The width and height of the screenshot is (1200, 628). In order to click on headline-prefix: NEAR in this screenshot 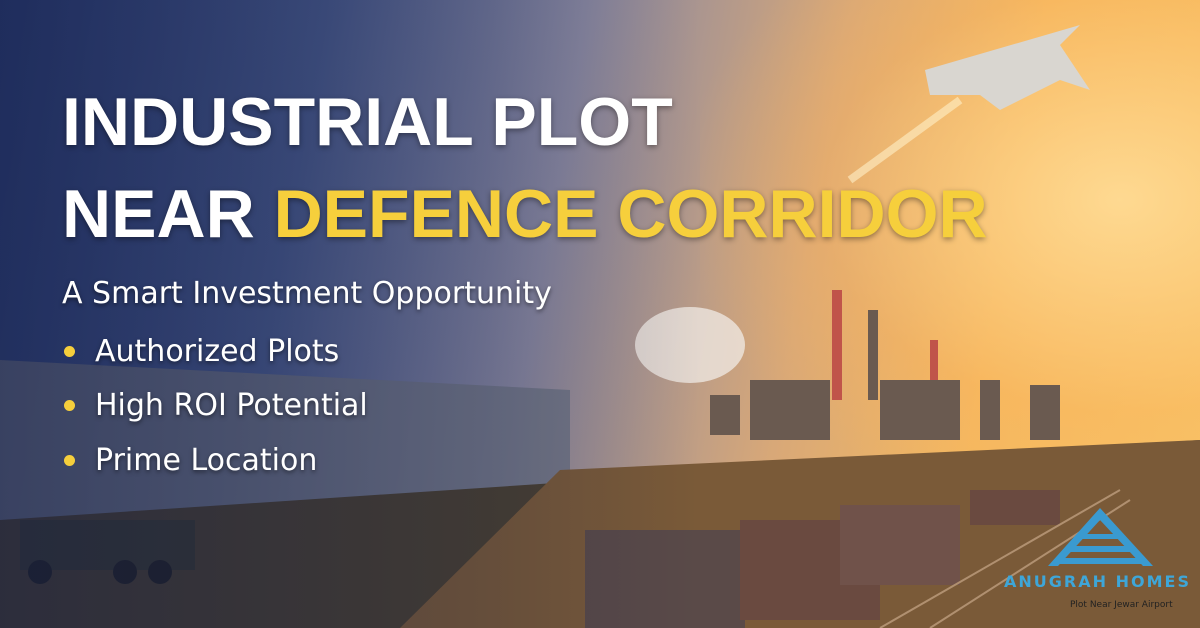, I will do `click(168, 214)`.